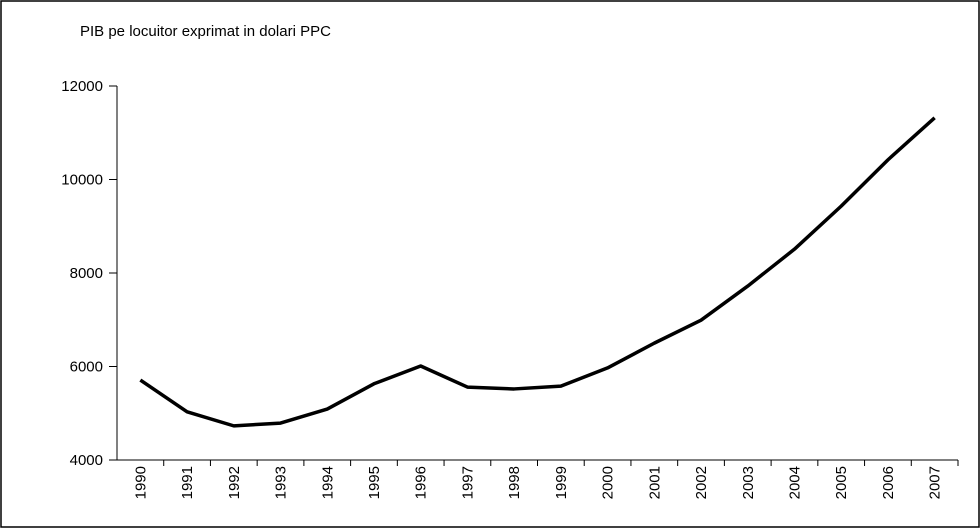 Image resolution: width=980 pixels, height=528 pixels. Describe the element at coordinates (86, 460) in the screenshot. I see `y-tick-label: 4000` at that location.